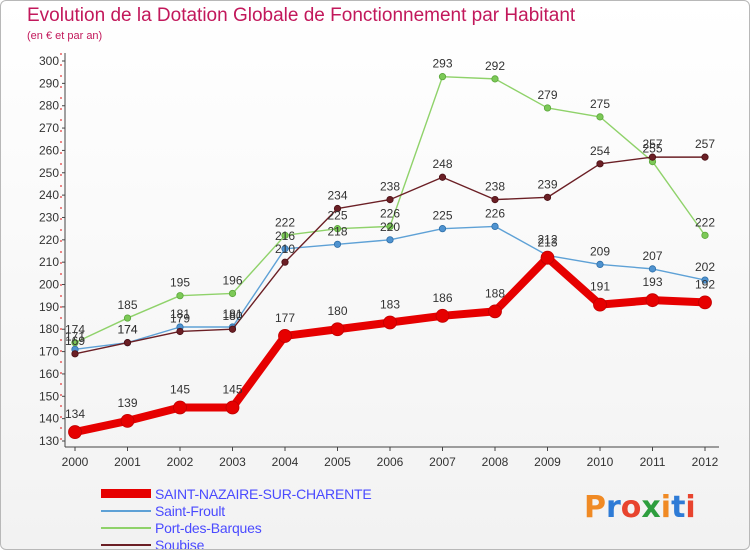  What do you see at coordinates (442, 164) in the screenshot?
I see `data-label-soubise: 248` at bounding box center [442, 164].